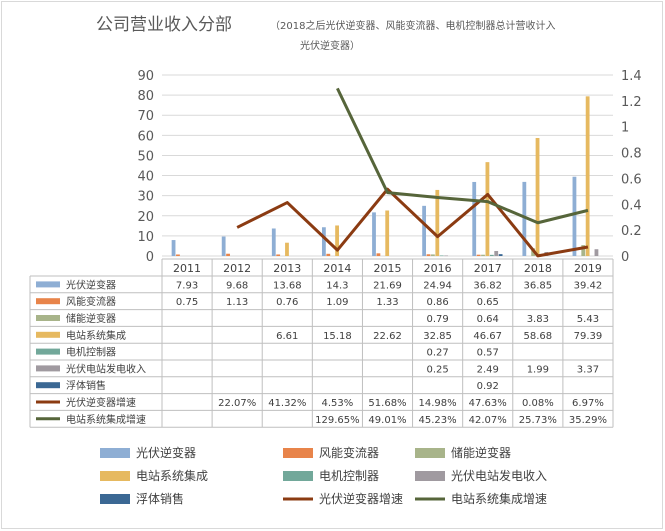  Describe the element at coordinates (631, 76) in the screenshot. I see `right-tick-label: 1.4` at that location.